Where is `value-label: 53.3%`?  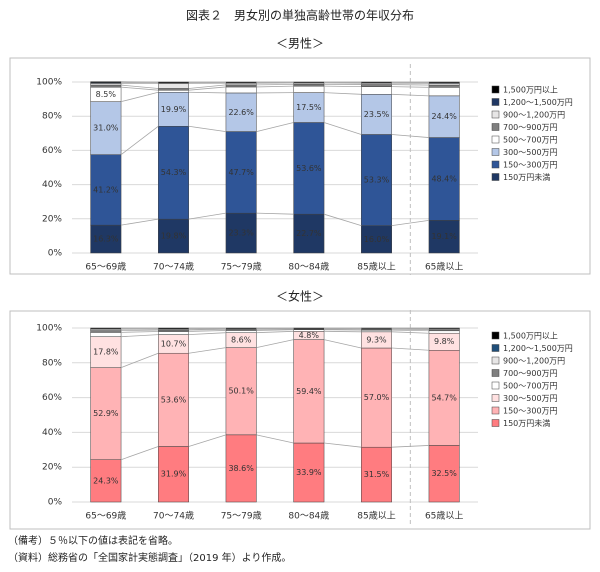
value-label: 53.3% is located at coordinates (377, 180).